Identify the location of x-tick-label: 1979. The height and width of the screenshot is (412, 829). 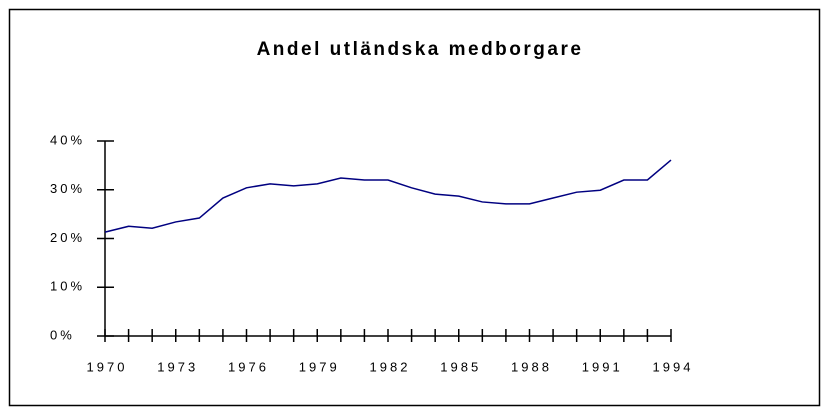
(319, 366).